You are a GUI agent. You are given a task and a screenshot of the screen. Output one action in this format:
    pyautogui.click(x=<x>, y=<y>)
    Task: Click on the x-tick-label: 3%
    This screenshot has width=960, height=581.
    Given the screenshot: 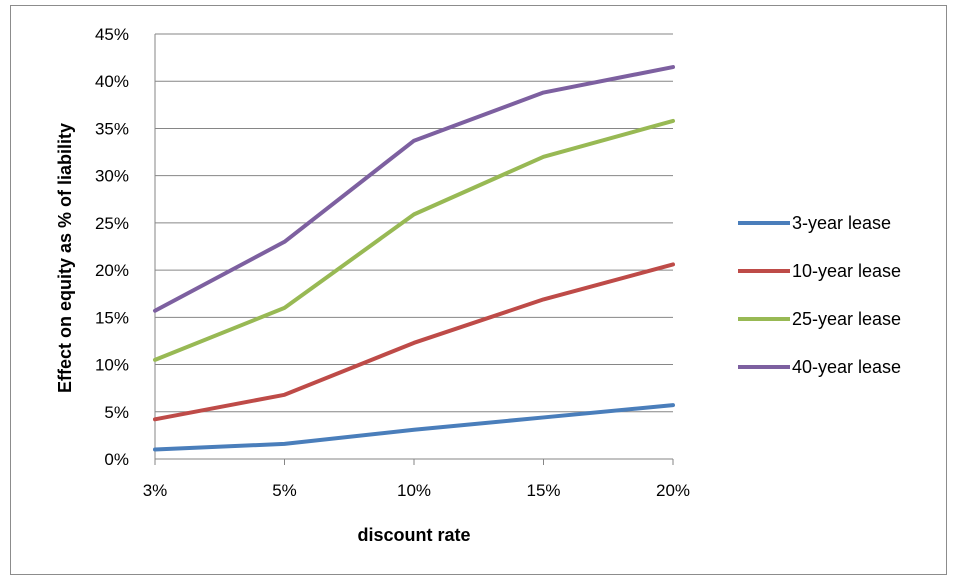 What is the action you would take?
    pyautogui.click(x=155, y=490)
    